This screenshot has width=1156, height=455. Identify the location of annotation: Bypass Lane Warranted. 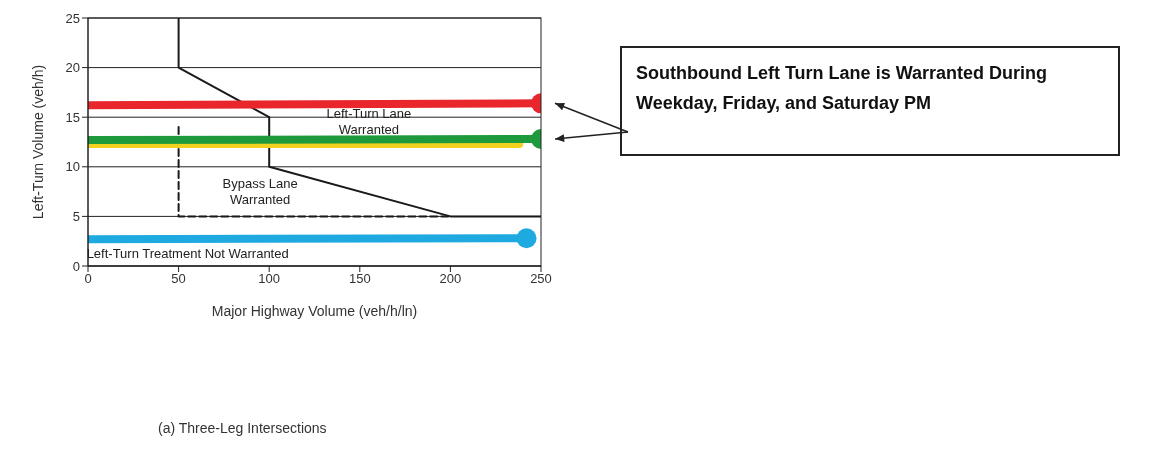
(260, 191).